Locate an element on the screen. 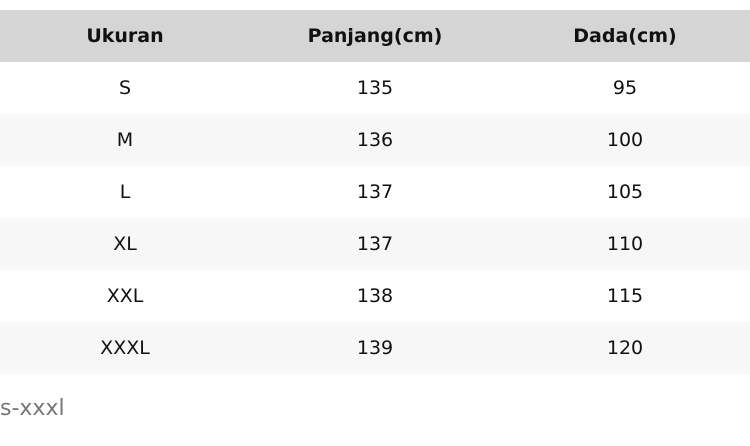 Image resolution: width=750 pixels, height=446 pixels. table-row: XXL 138 115 is located at coordinates (375, 296).